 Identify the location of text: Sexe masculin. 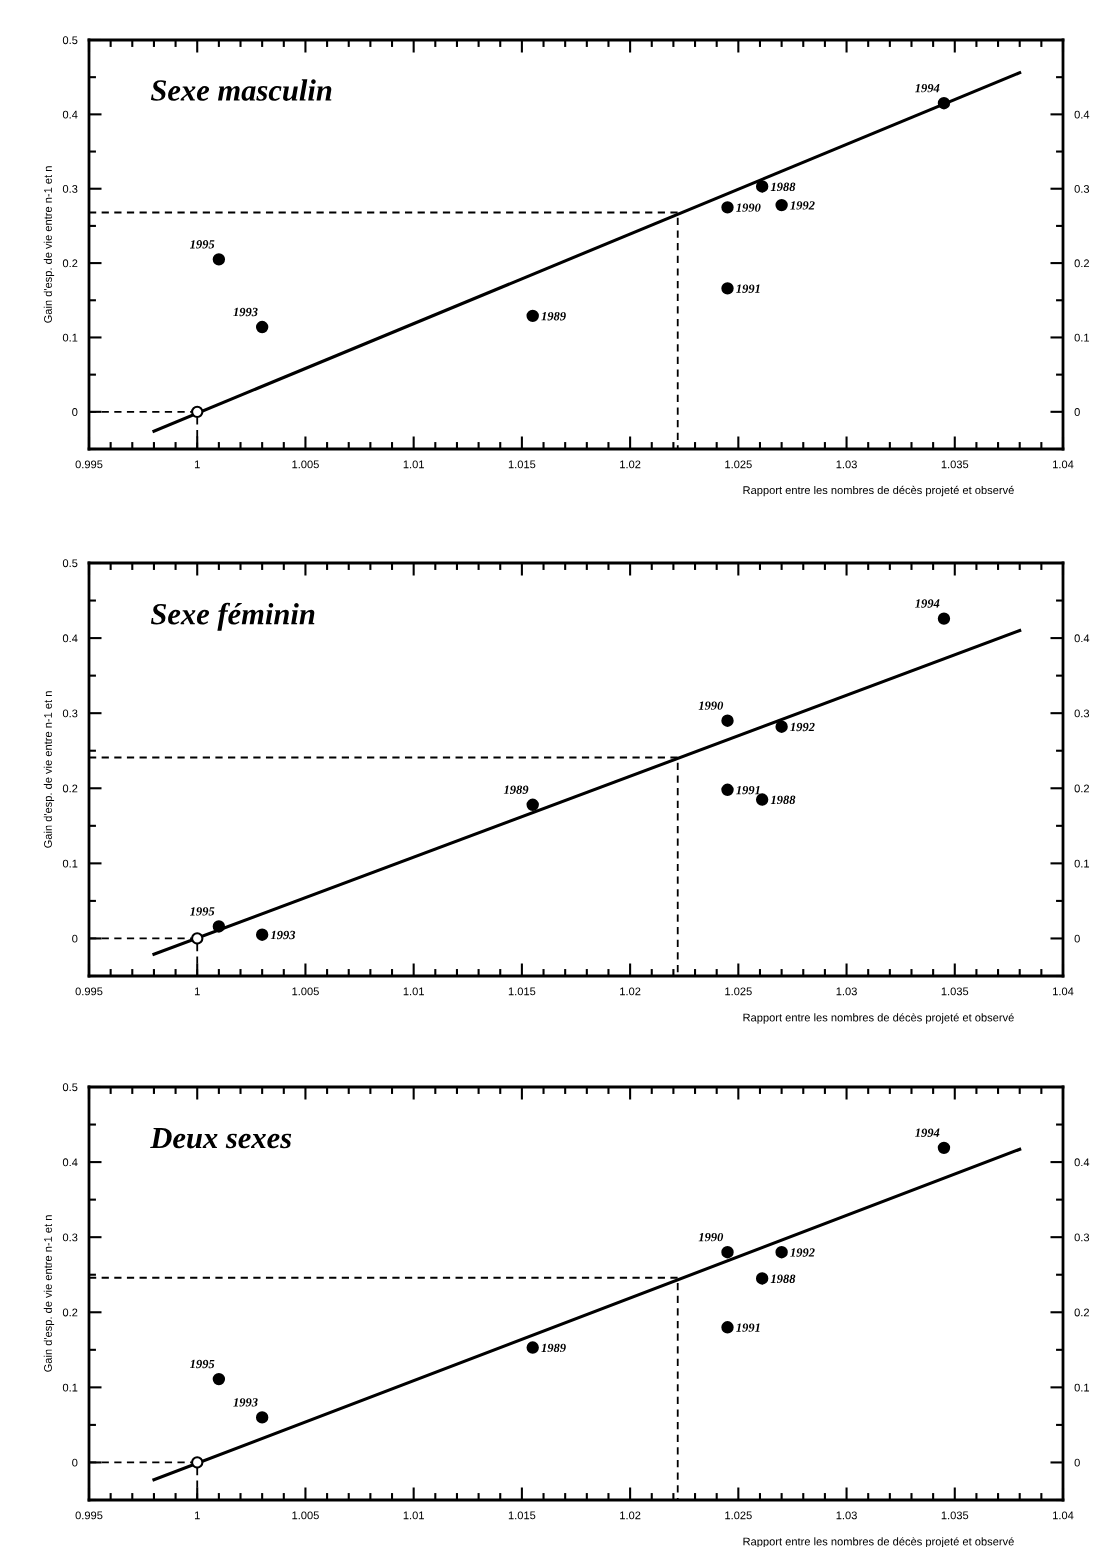
(241, 90).